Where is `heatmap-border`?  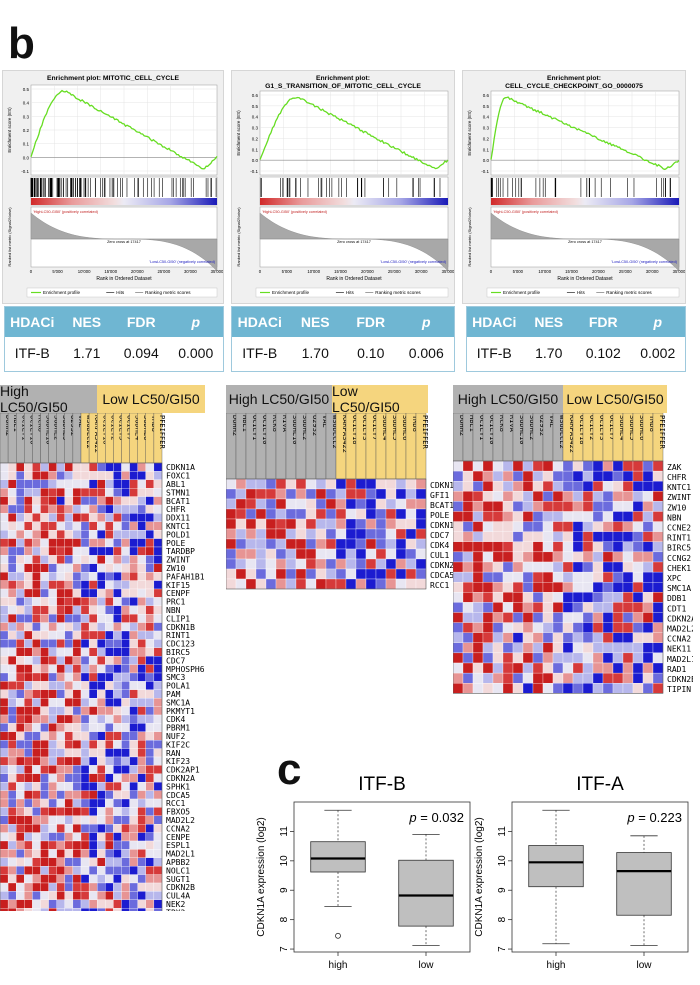 heatmap-border is located at coordinates (326, 534).